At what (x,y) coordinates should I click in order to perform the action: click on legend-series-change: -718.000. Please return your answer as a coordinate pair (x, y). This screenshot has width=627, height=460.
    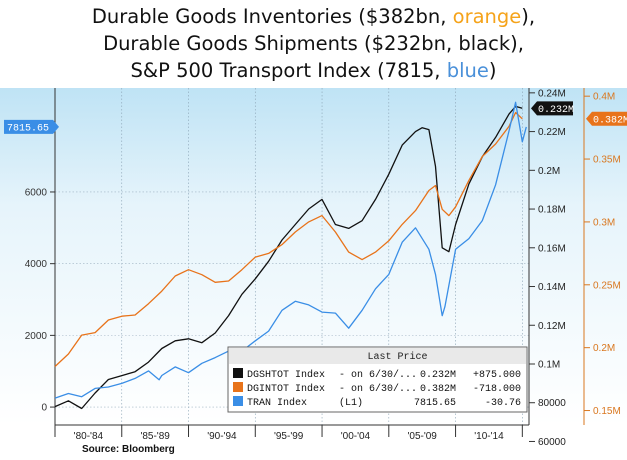
    Looking at the image, I should click on (497, 389).